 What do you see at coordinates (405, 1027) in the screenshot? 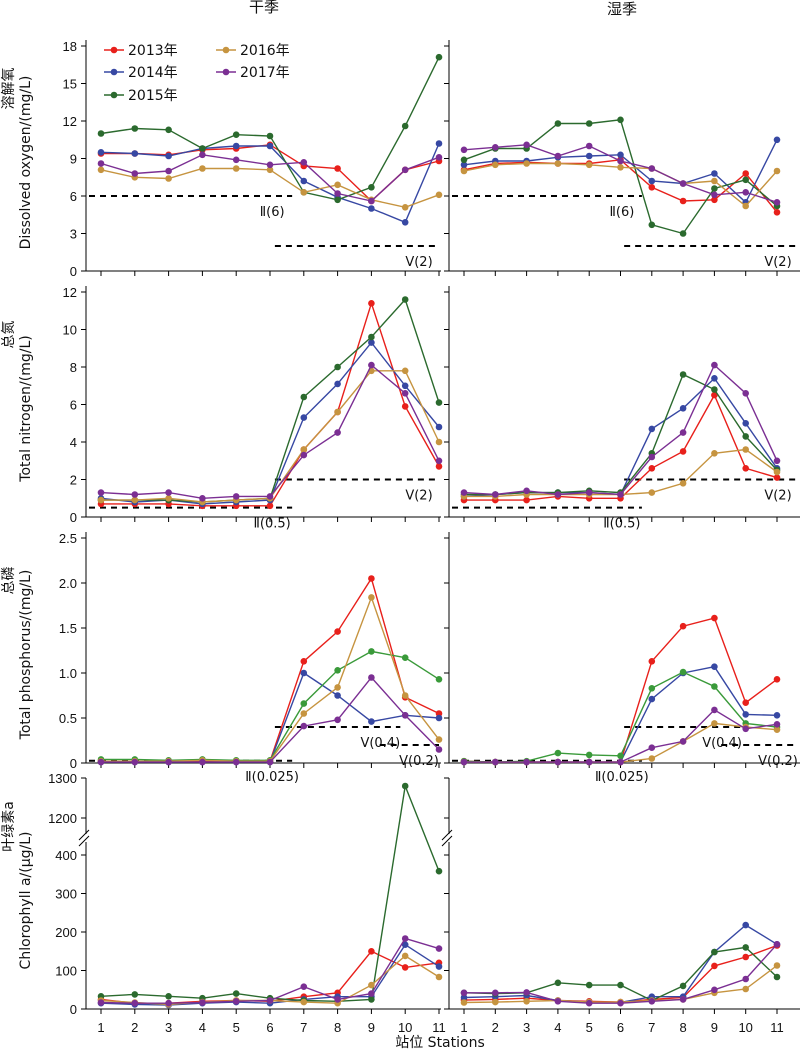
I see `x-tick-label: 10` at bounding box center [405, 1027].